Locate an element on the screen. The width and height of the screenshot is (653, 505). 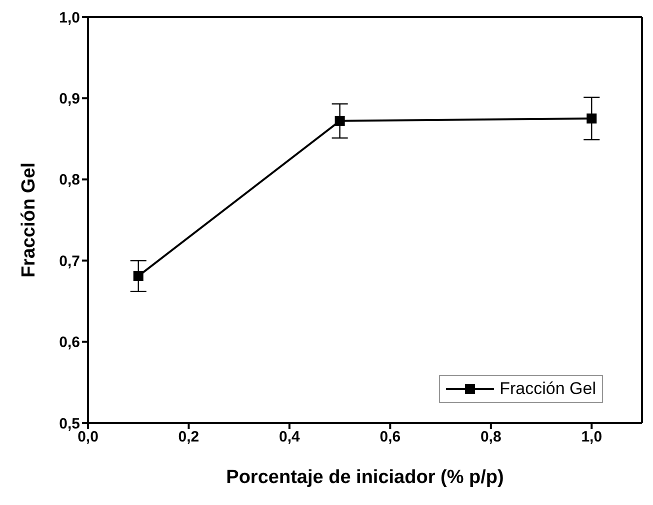
x-tick-label: 0,0 is located at coordinates (88, 437).